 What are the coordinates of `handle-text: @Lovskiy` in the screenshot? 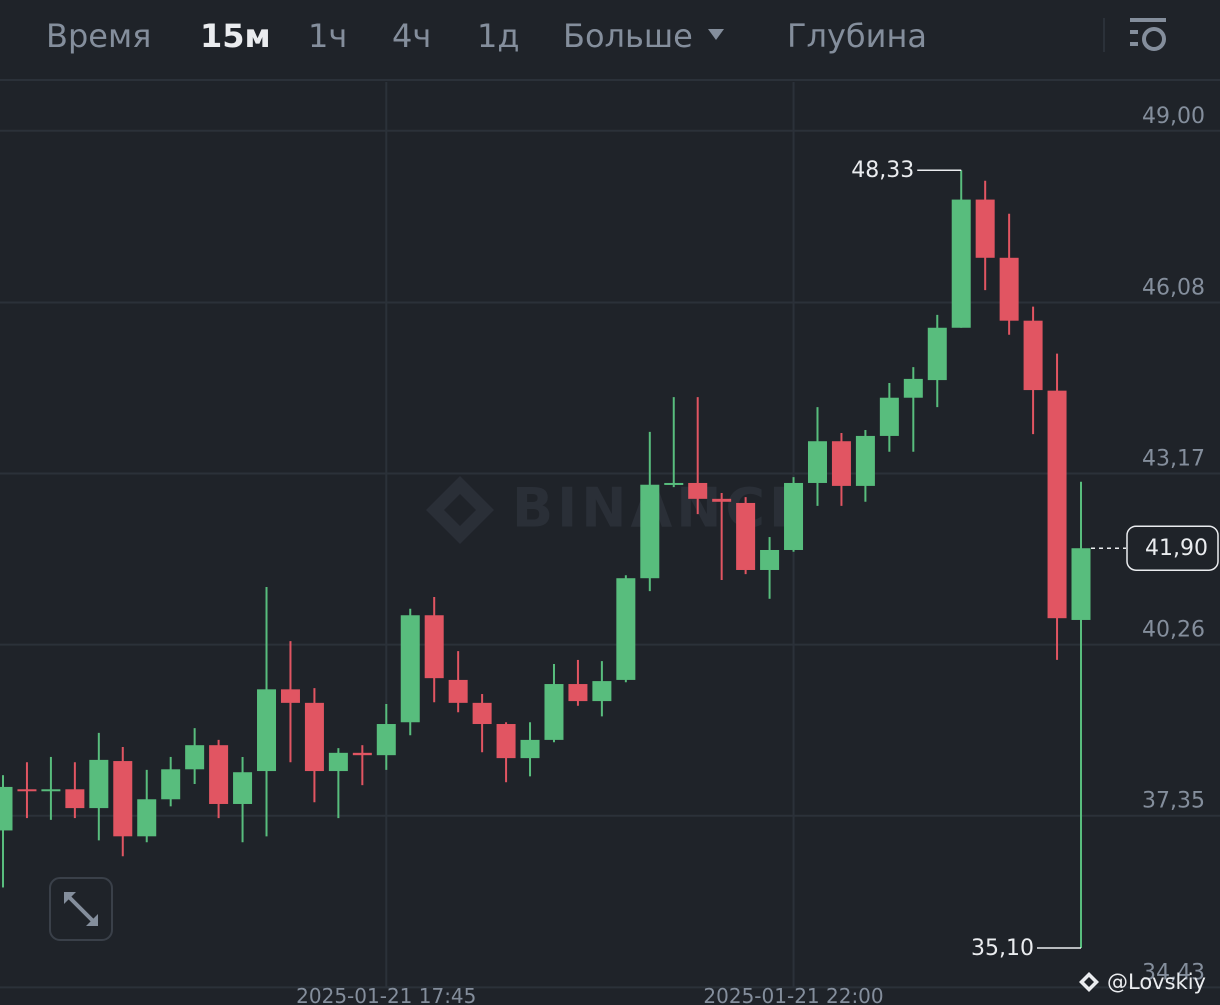 It's located at (1156, 982).